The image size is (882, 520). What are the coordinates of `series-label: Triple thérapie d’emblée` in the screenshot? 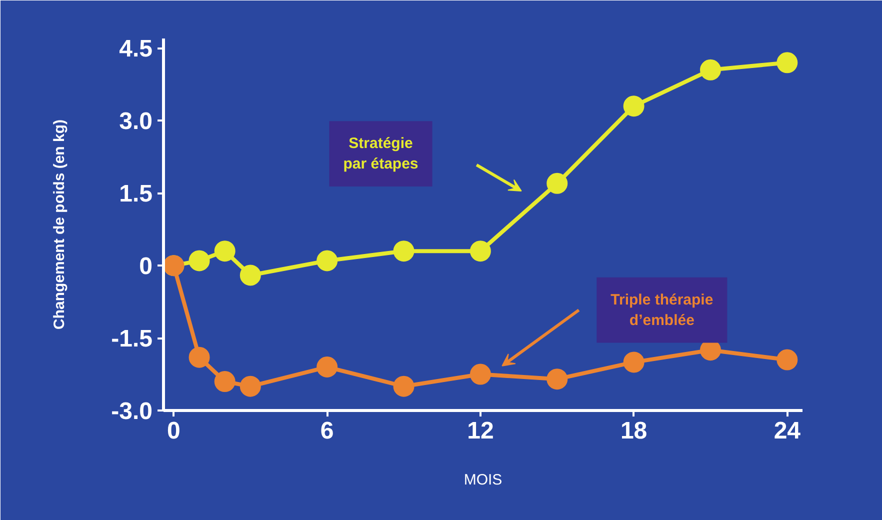 It's located at (662, 310).